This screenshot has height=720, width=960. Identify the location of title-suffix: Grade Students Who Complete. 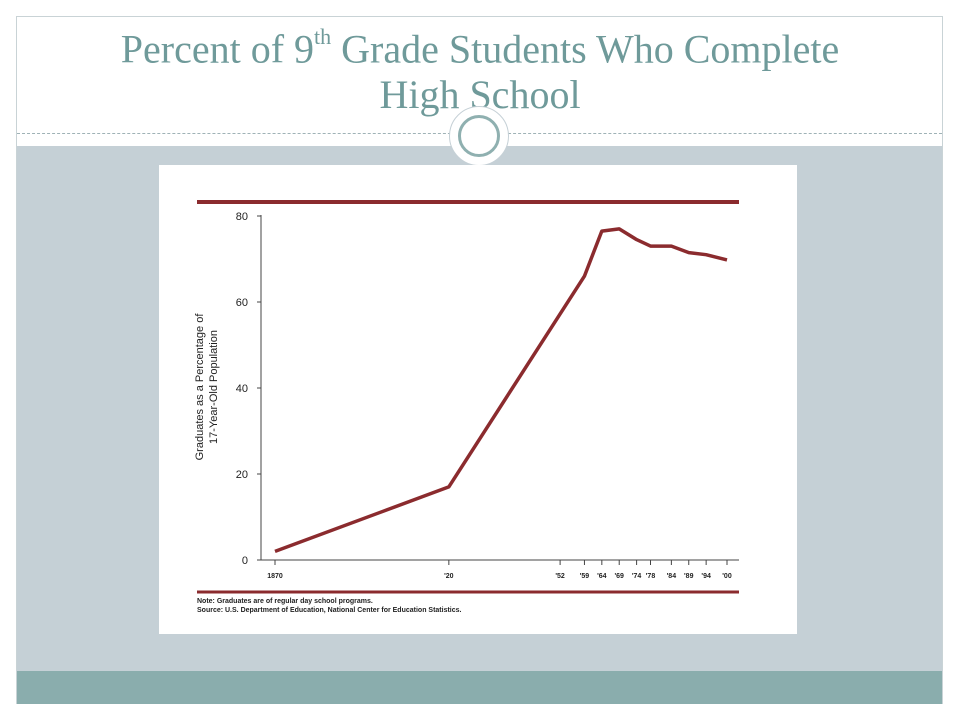
(585, 49).